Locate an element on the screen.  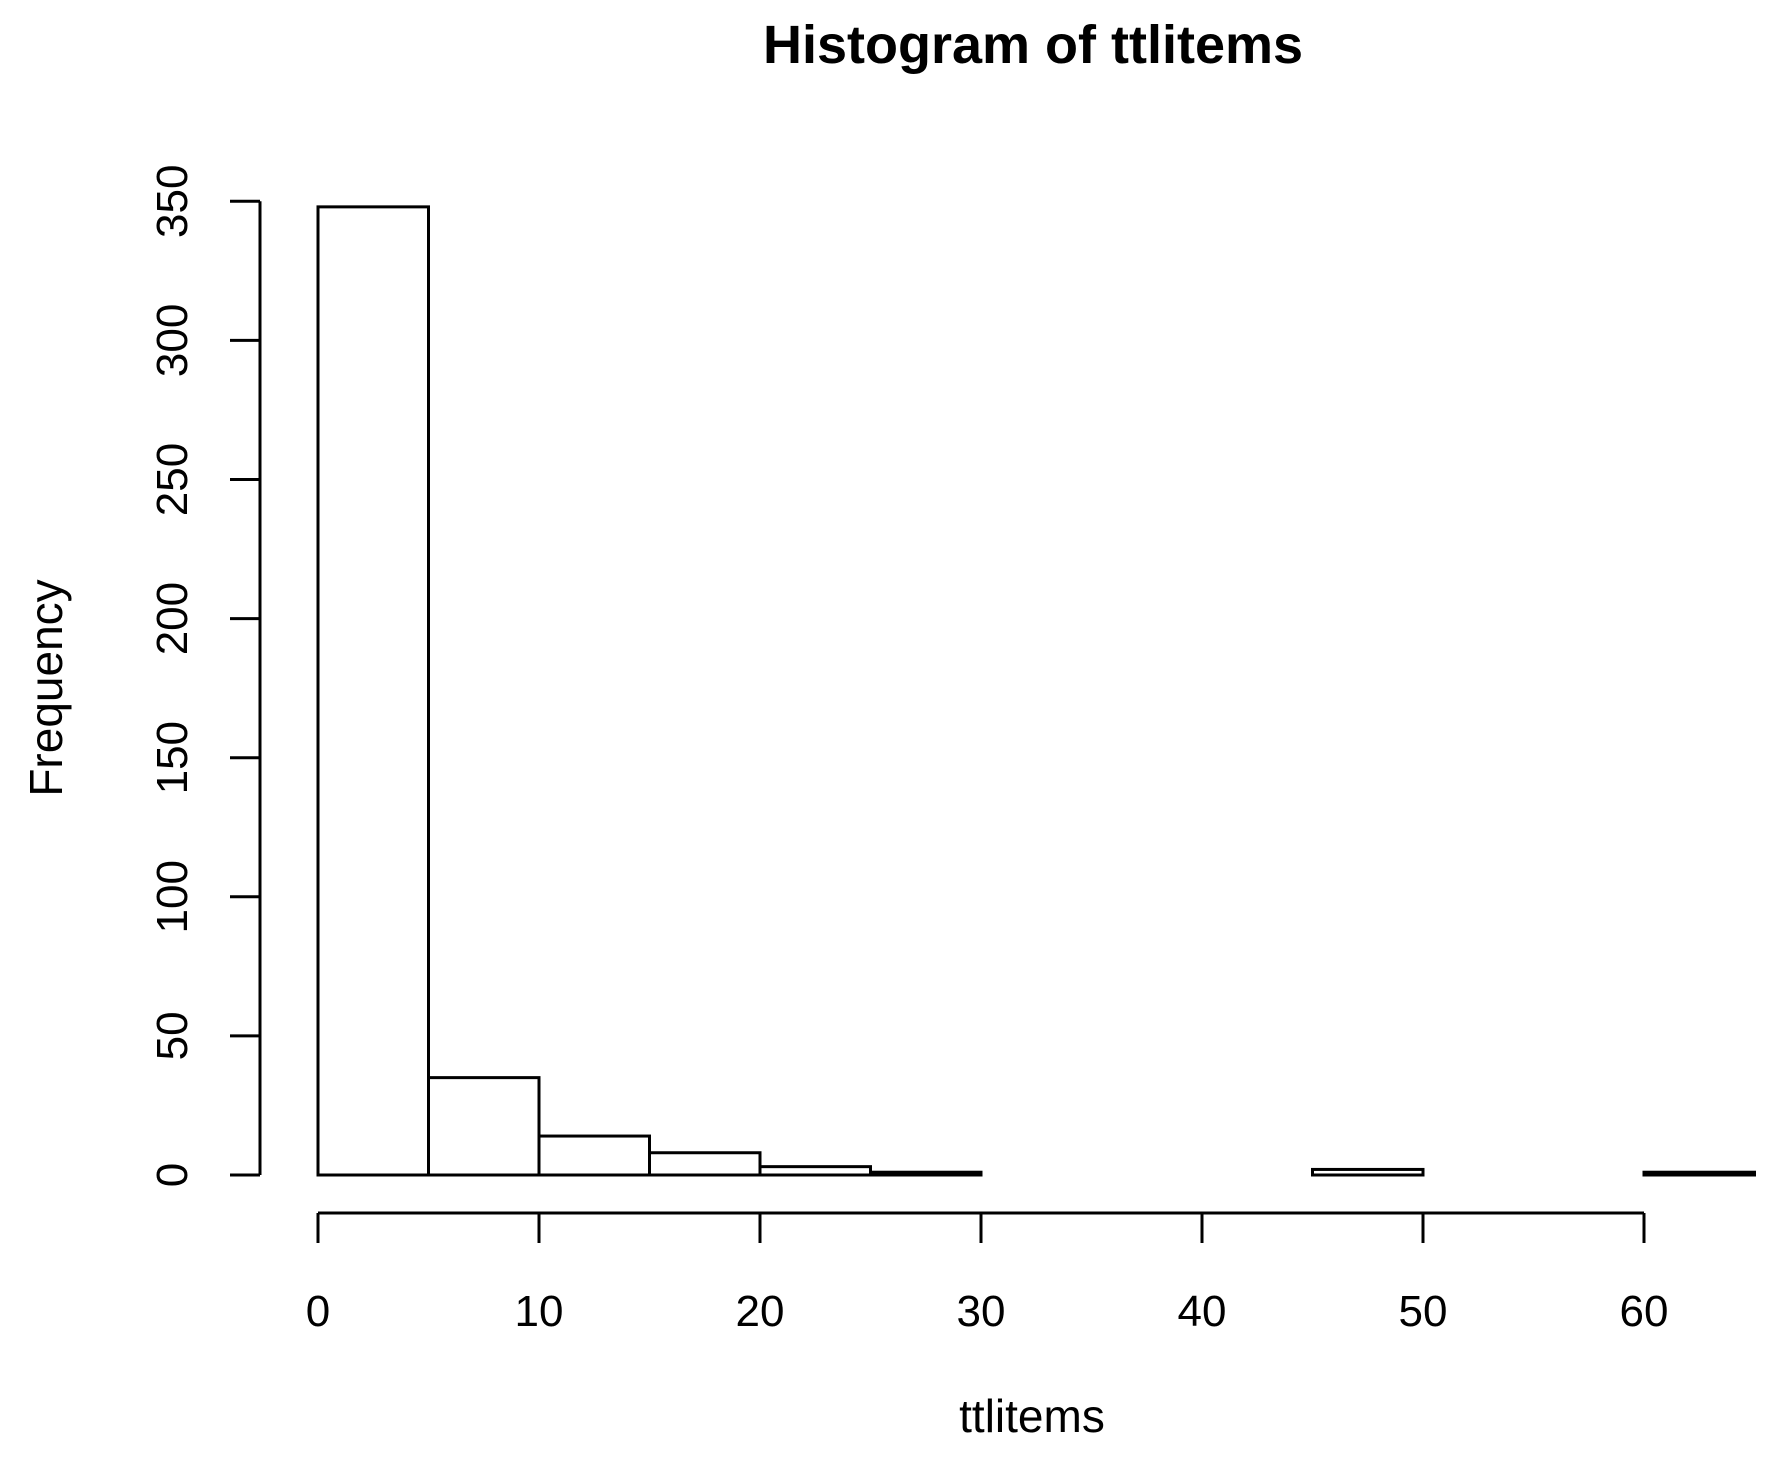
y-tick-label-1: 50 is located at coordinates (172, 1035).